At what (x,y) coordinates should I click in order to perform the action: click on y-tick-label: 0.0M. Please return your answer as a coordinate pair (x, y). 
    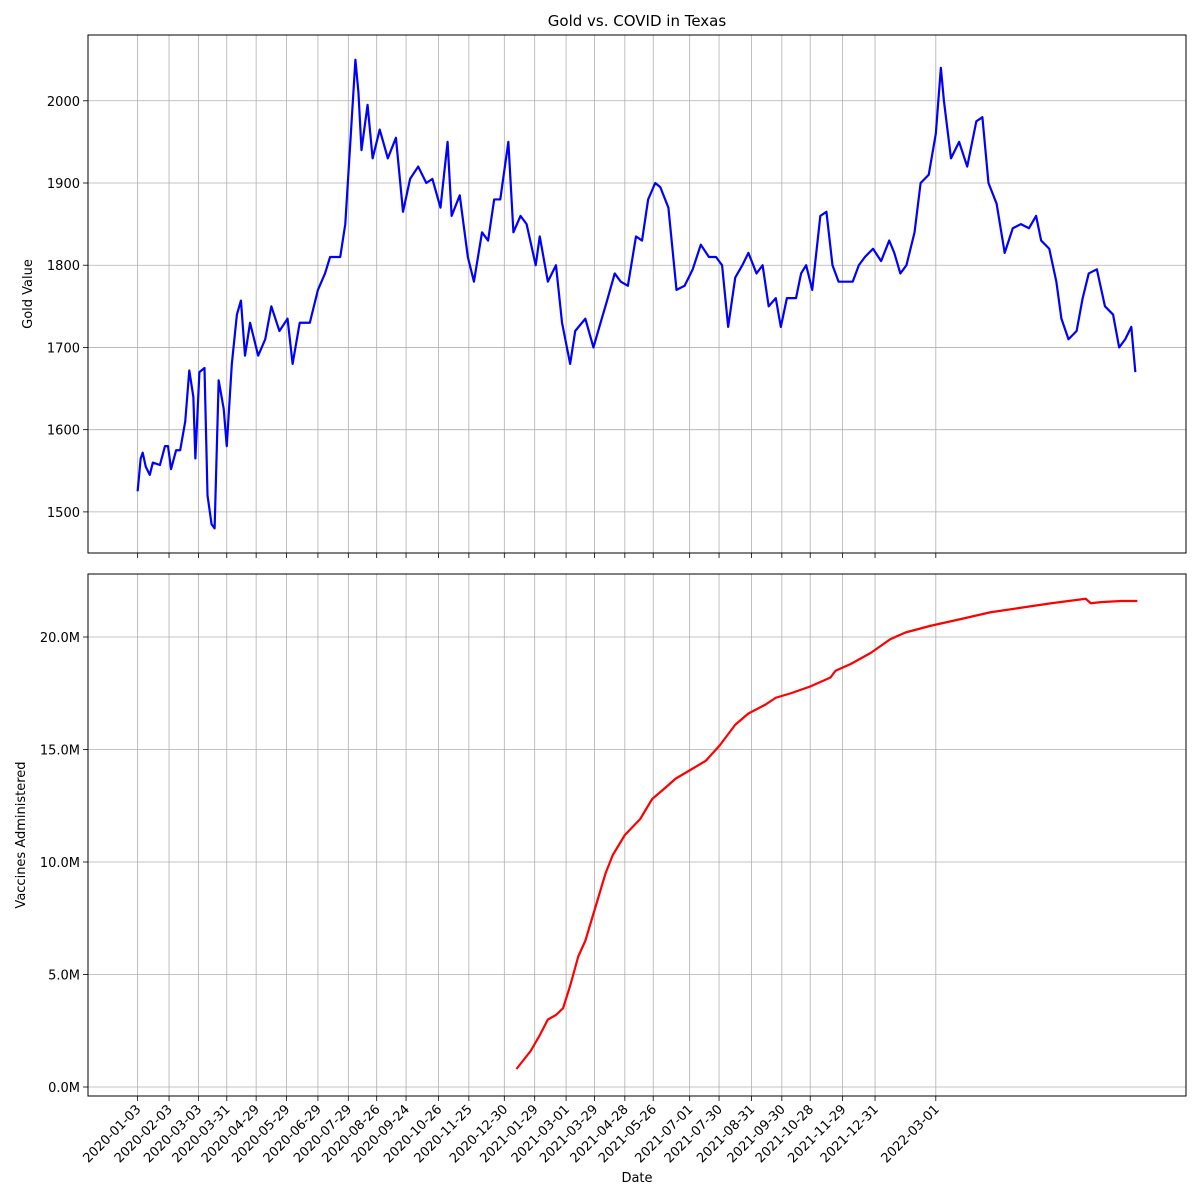
    Looking at the image, I should click on (64, 1088).